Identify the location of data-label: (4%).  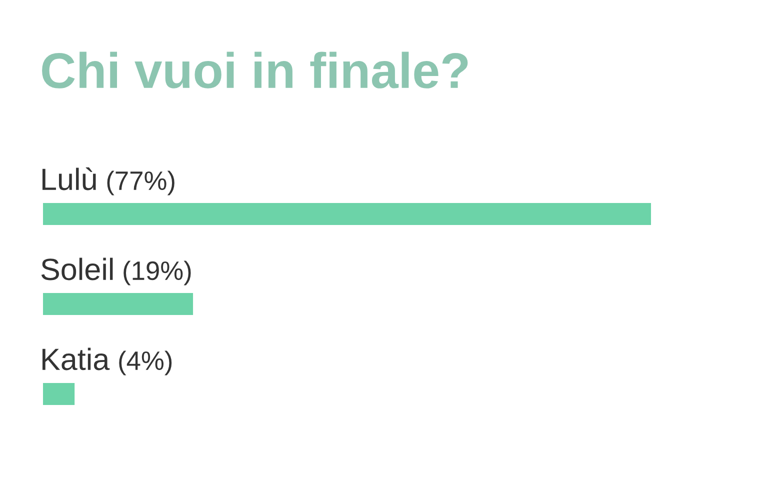
(145, 363).